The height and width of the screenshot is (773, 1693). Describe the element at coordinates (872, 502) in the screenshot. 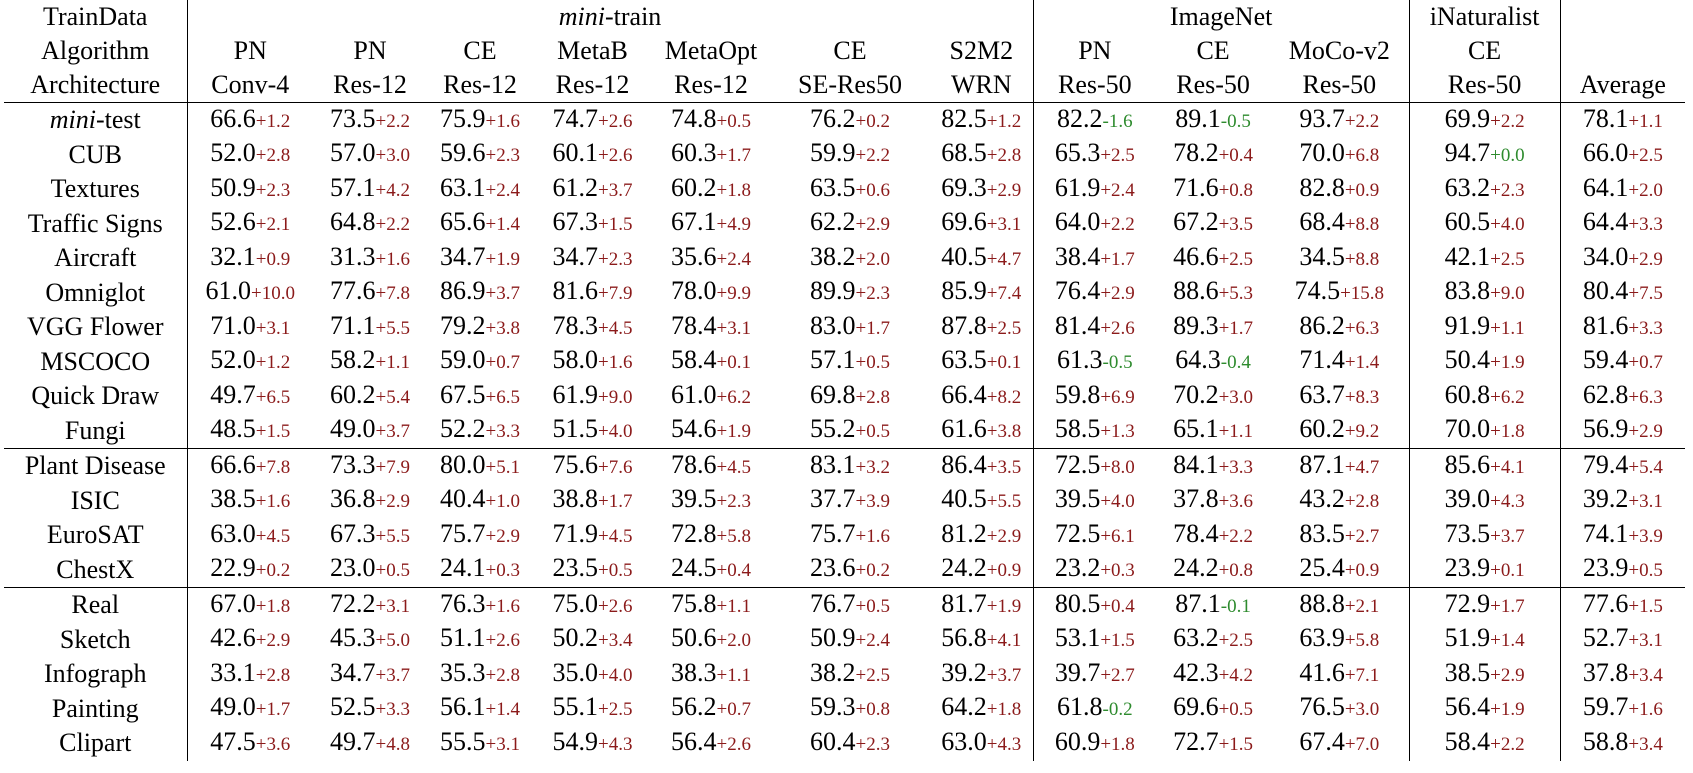

I see `cell-delta: +3.9` at that location.